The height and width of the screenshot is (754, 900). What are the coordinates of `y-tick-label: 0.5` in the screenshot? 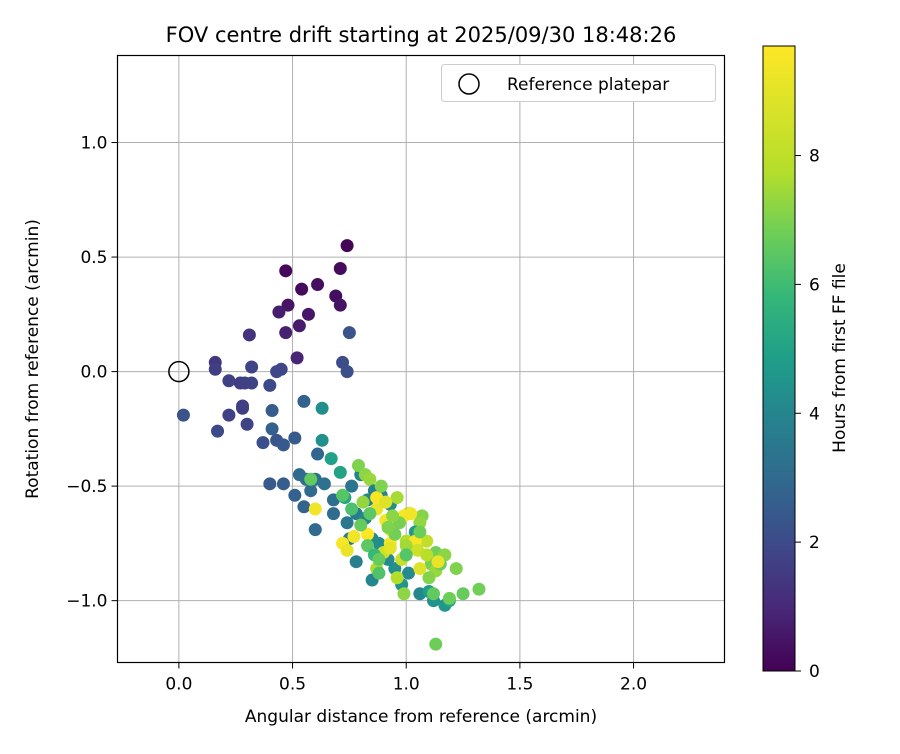 It's located at (93, 258).